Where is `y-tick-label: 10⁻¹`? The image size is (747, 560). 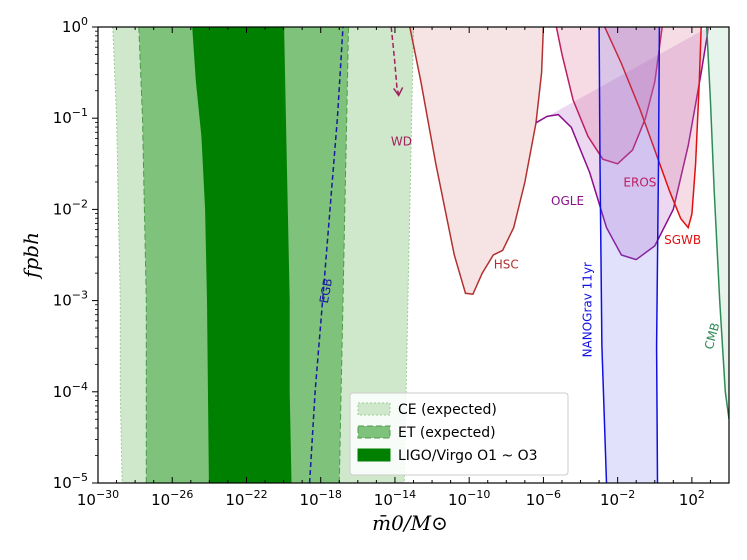 y-tick-label: 10⁻¹ is located at coordinates (70, 116).